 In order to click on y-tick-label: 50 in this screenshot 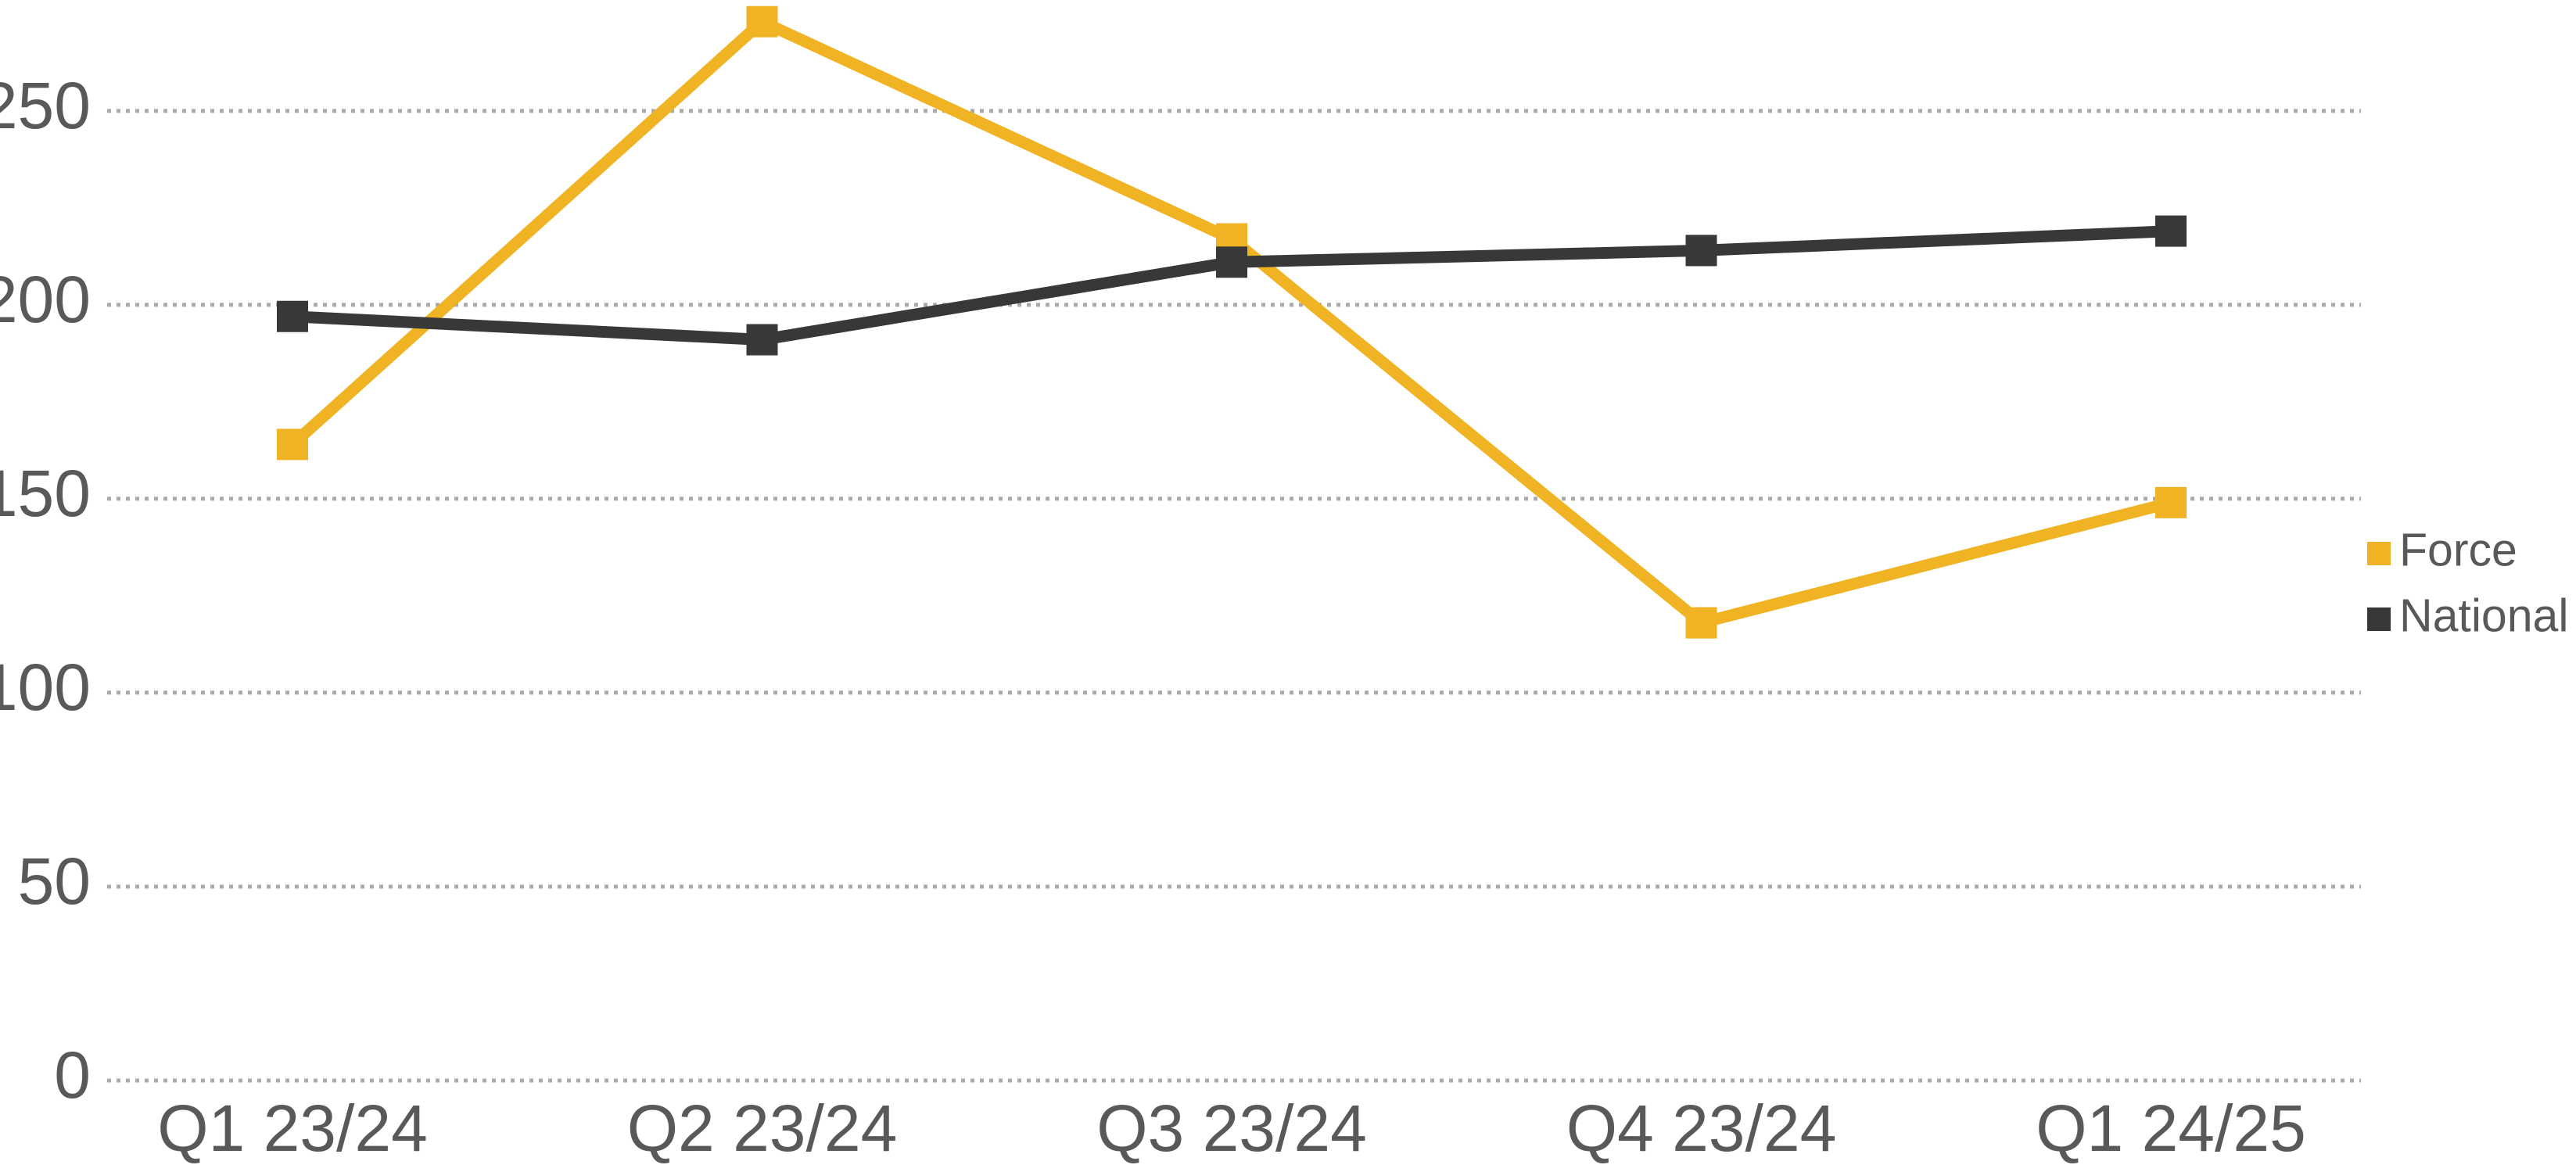, I will do `click(54, 881)`.